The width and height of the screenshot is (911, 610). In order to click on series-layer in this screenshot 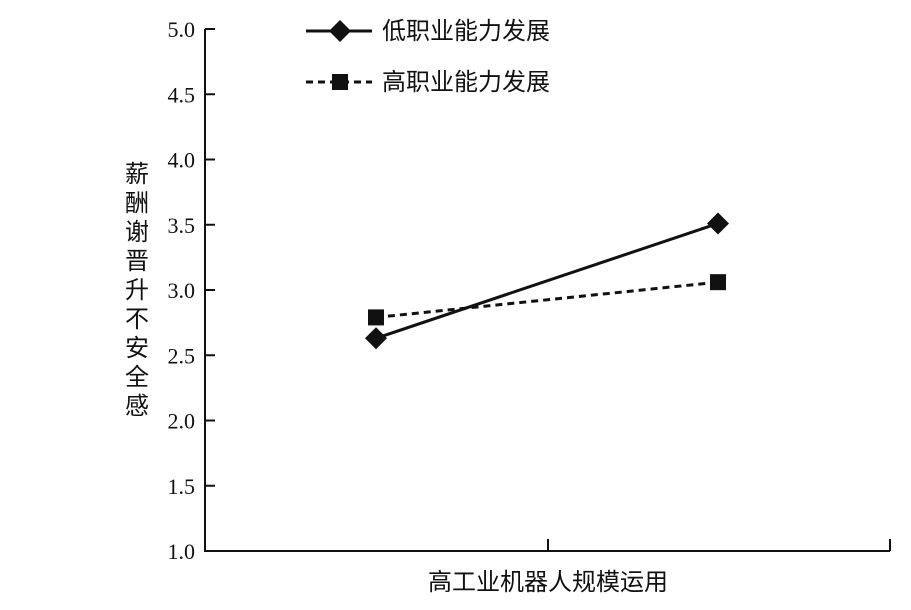, I will do `click(547, 281)`.